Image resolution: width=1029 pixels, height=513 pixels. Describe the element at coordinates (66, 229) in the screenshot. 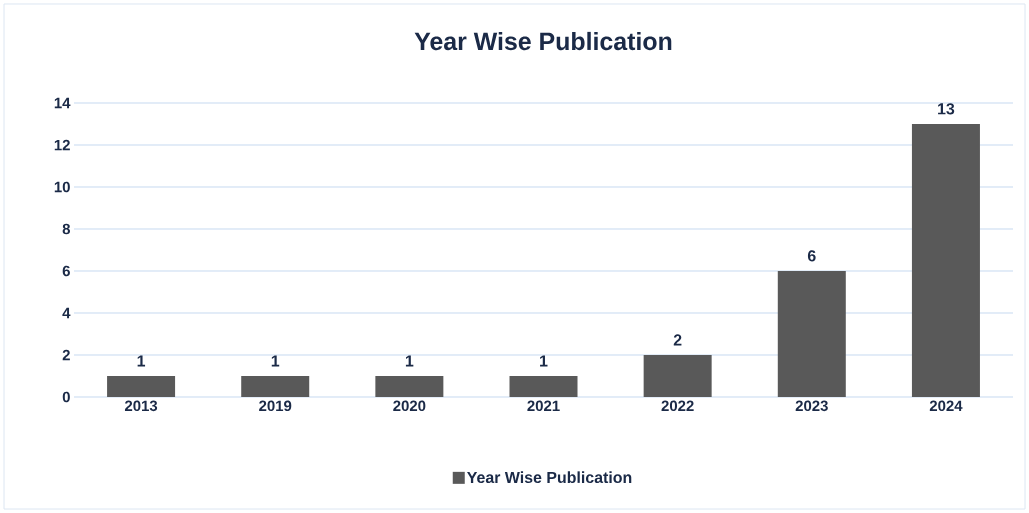

I see `y-tick-label: 8` at that location.